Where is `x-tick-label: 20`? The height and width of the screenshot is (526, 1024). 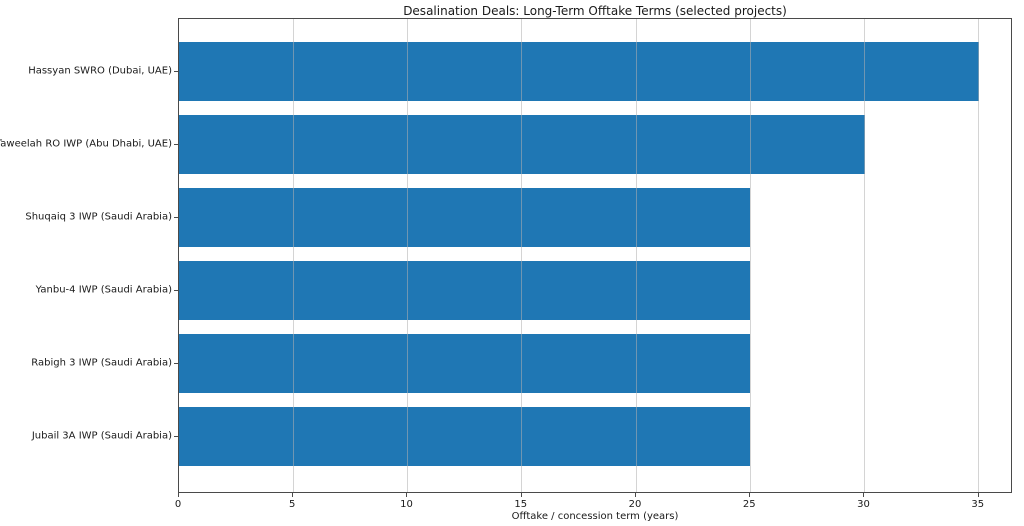 x-tick-label: 20 is located at coordinates (635, 504).